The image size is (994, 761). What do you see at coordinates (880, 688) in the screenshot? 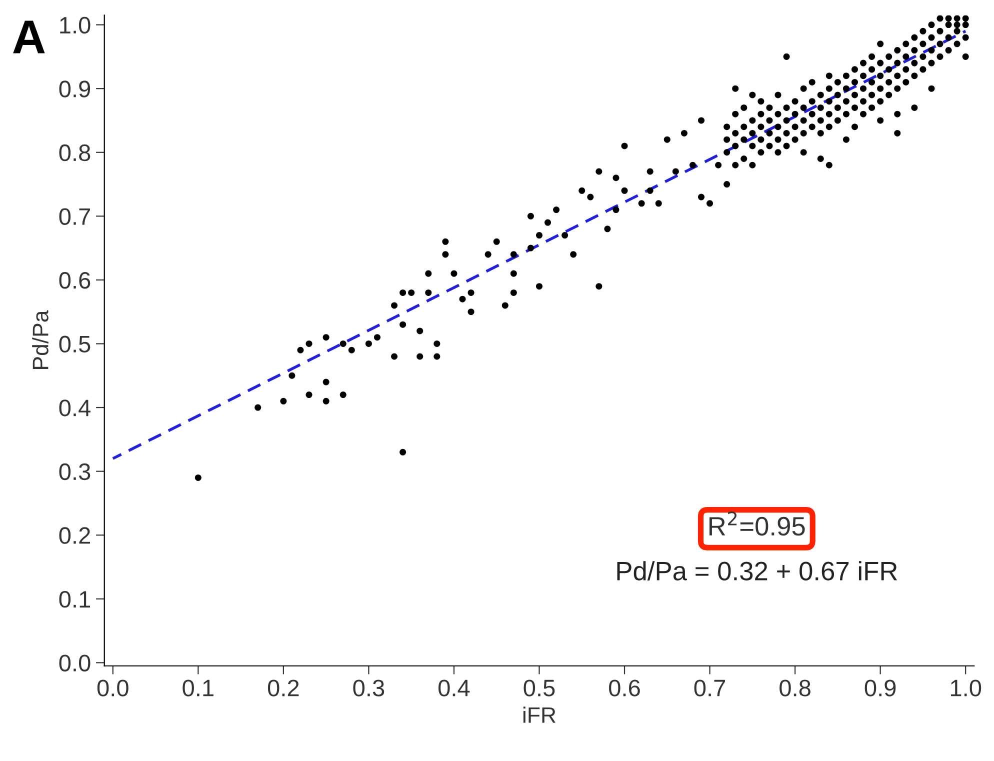
I see `x-tick-label: 0.9` at bounding box center [880, 688].